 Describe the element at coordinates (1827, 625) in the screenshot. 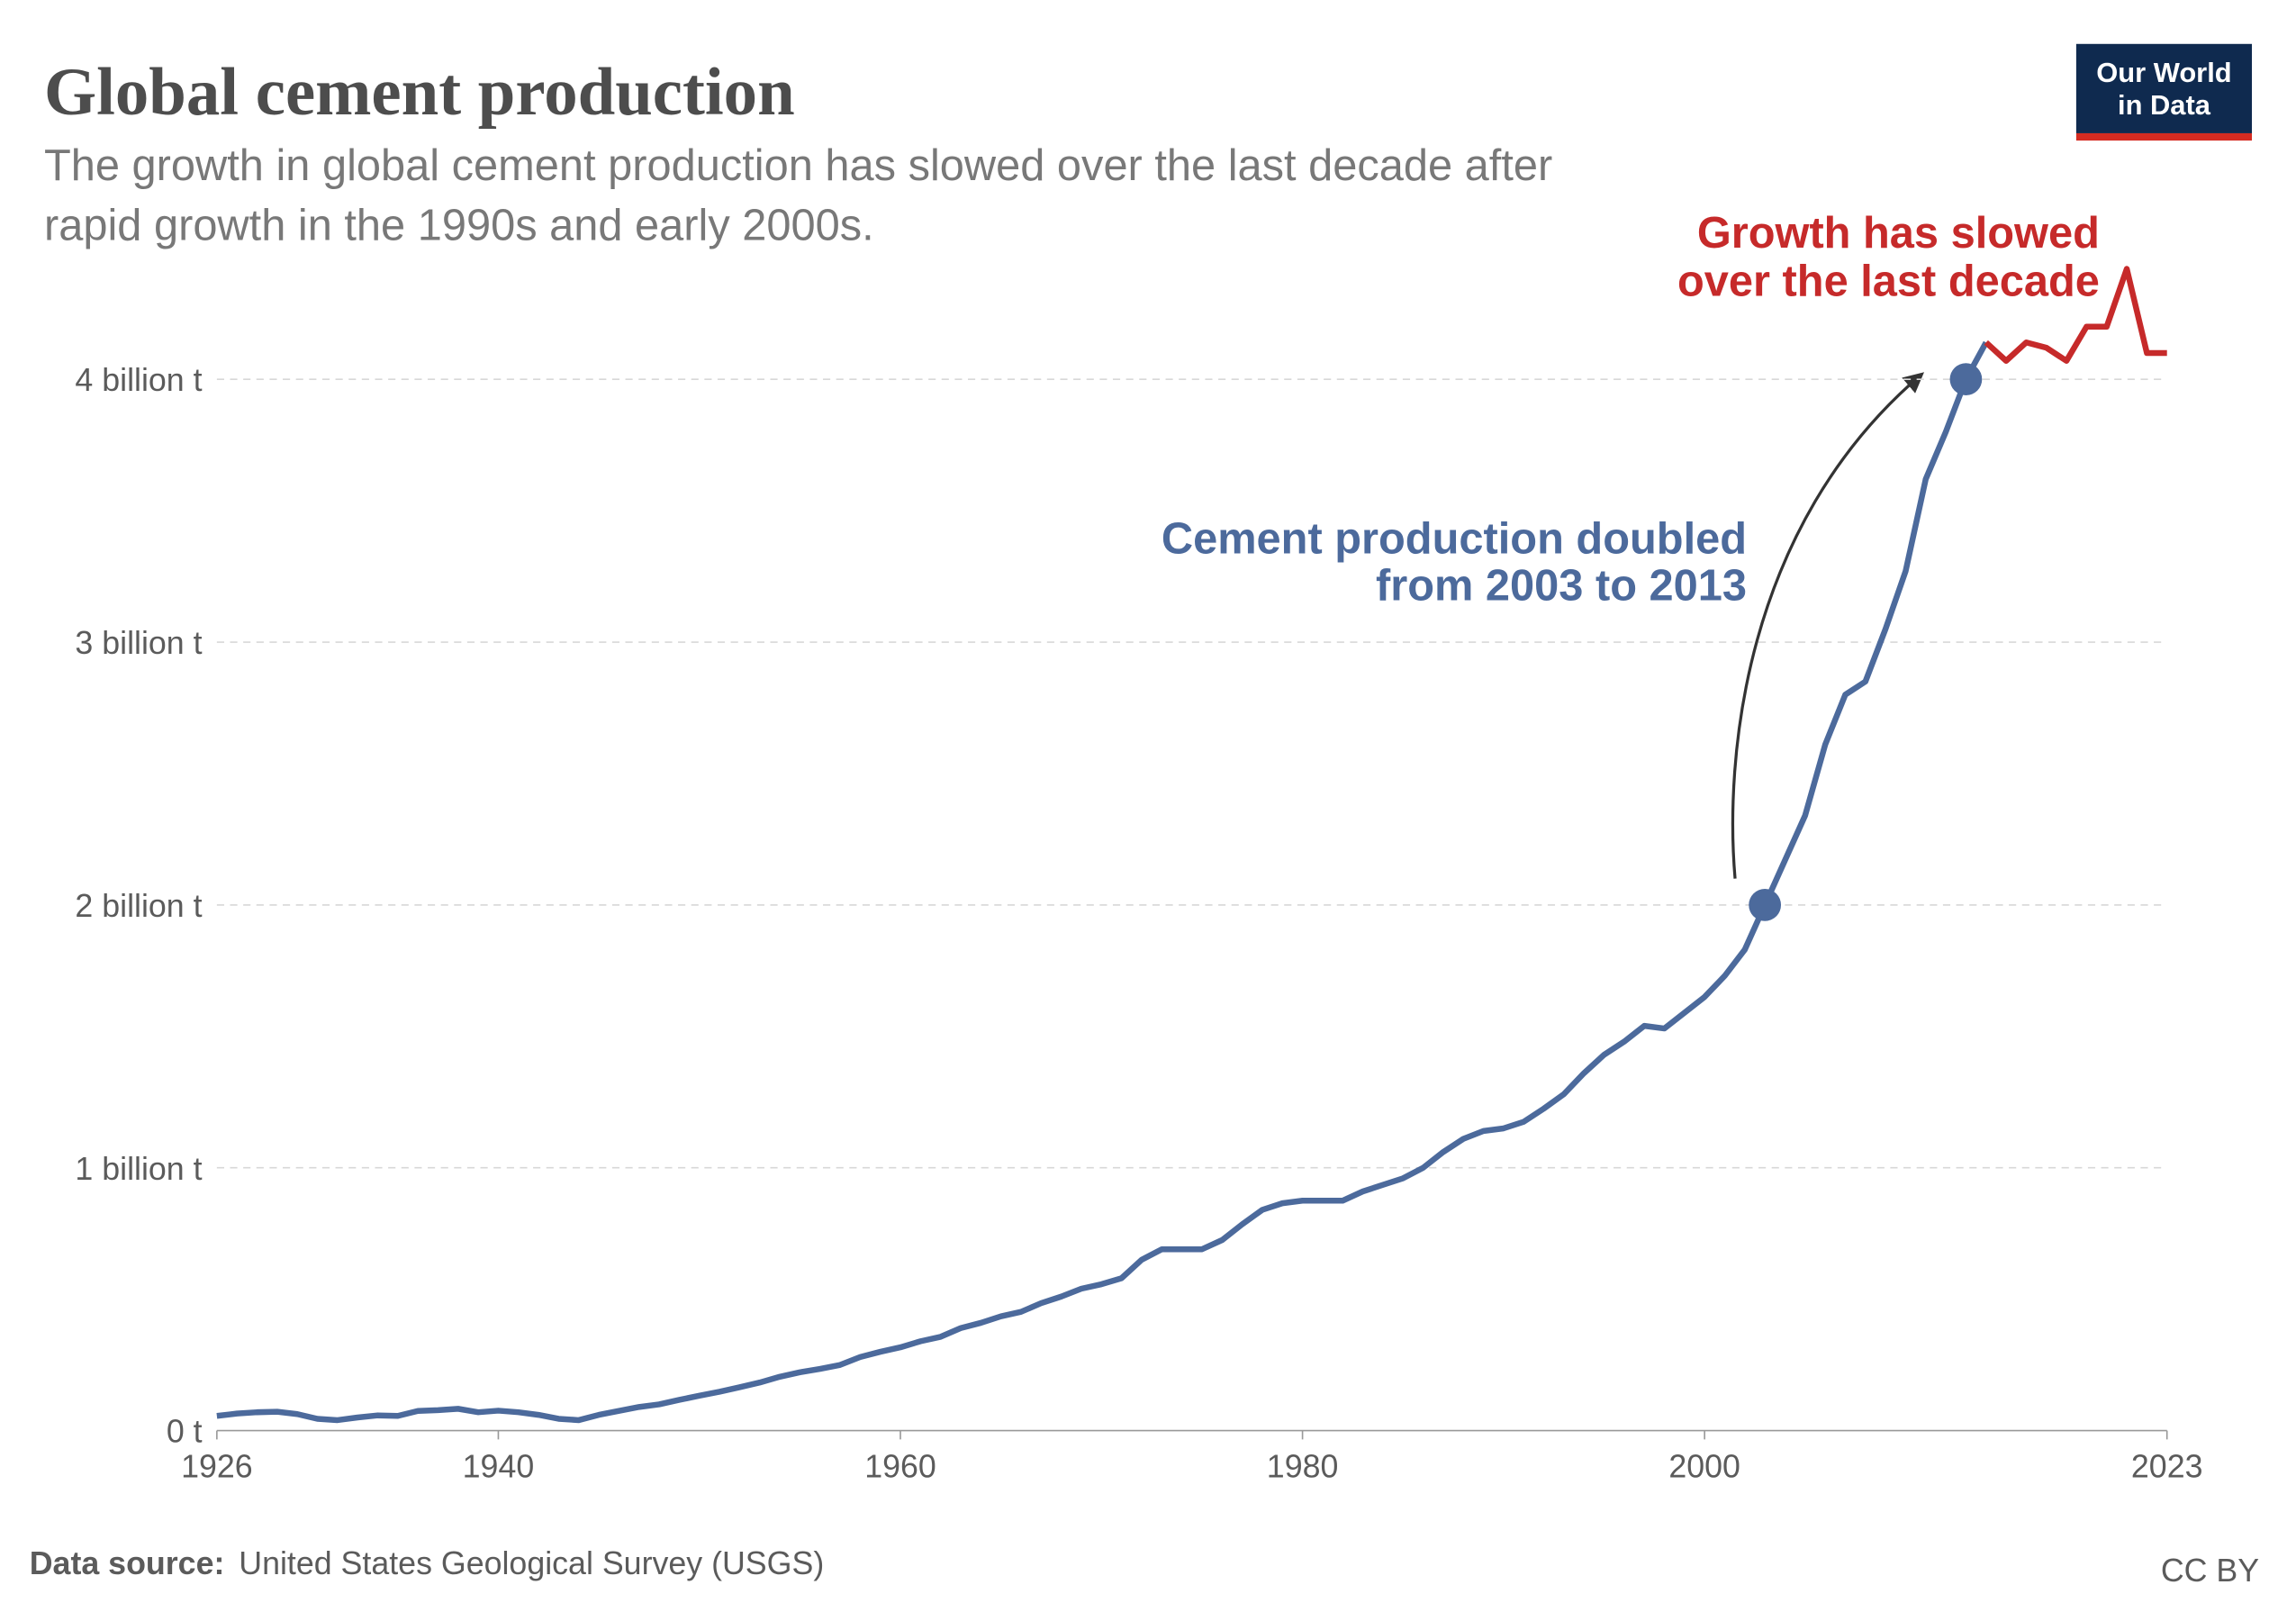

I see `annotation-arrow` at that location.